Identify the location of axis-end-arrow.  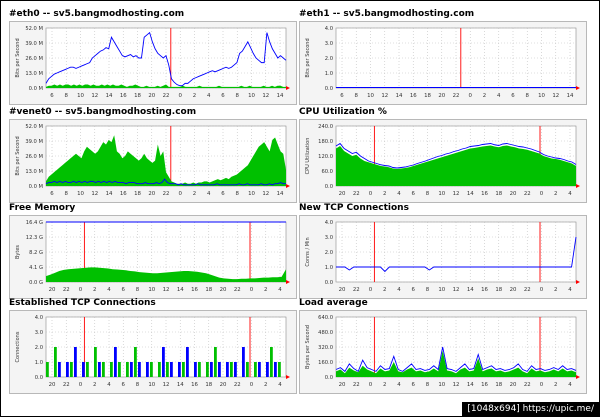
(578, 88).